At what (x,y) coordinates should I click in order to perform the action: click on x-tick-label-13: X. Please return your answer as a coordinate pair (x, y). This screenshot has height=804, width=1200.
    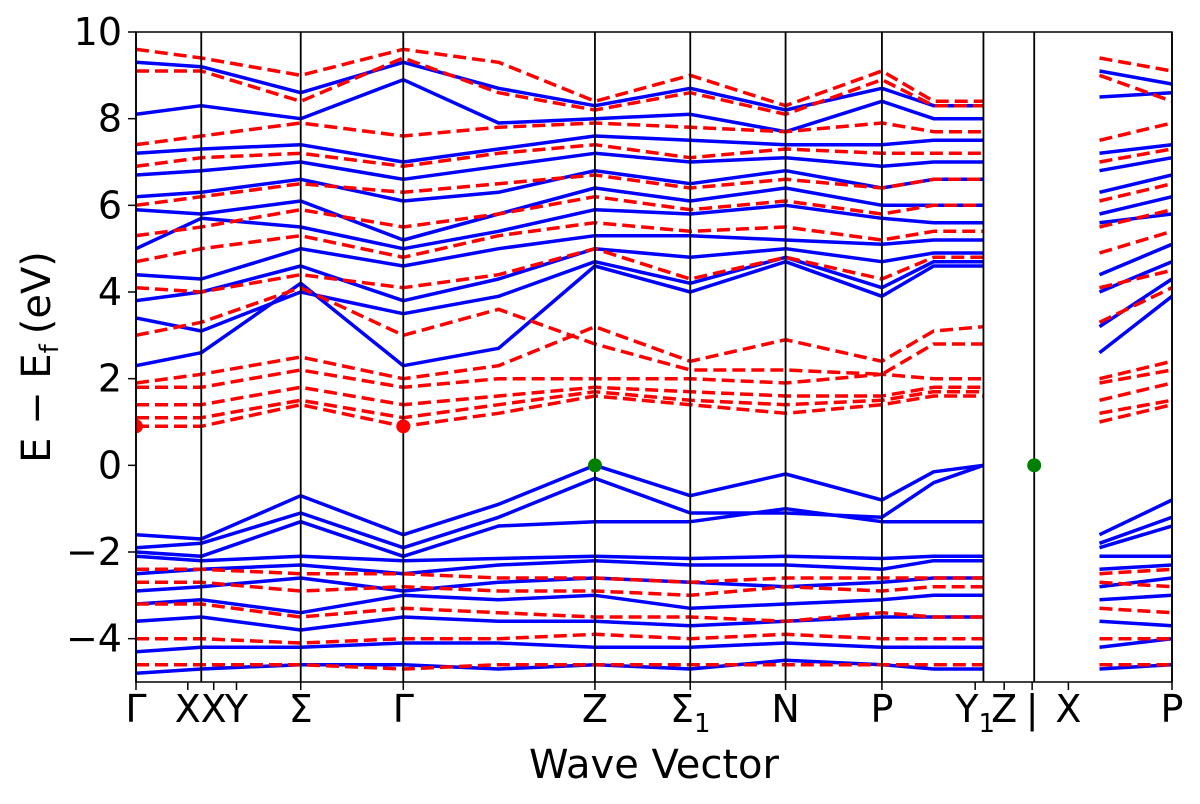
    Looking at the image, I should click on (1068, 709).